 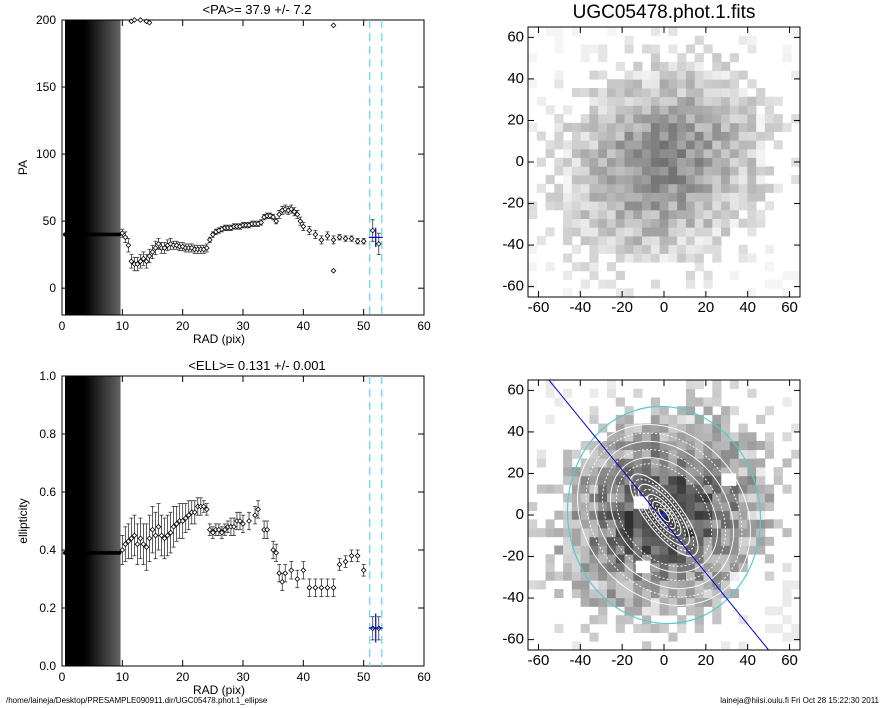 I want to click on x-tick-label: 10, so click(x=123, y=677).